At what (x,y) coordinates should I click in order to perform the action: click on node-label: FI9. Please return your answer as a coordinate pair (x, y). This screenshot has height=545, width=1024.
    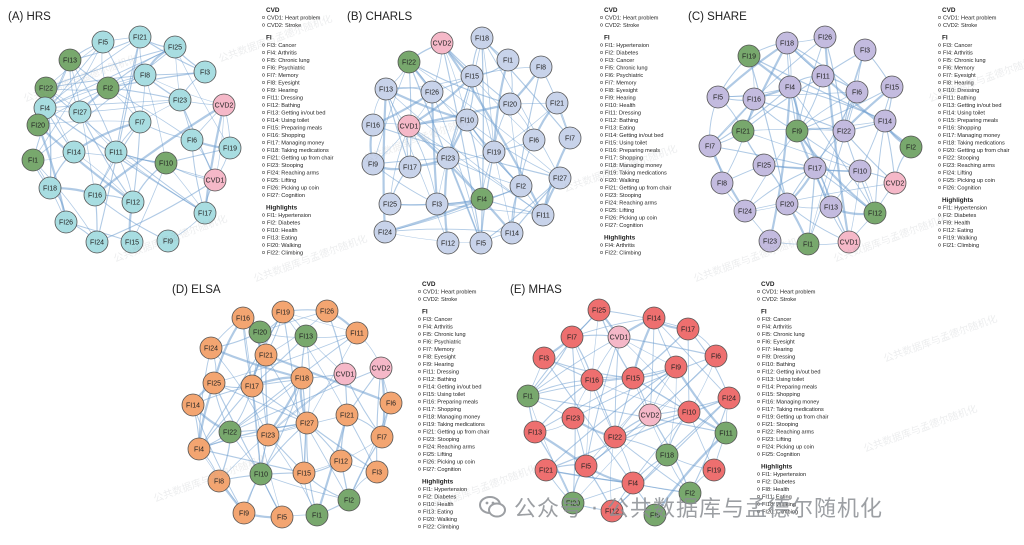
    Looking at the image, I should click on (244, 514).